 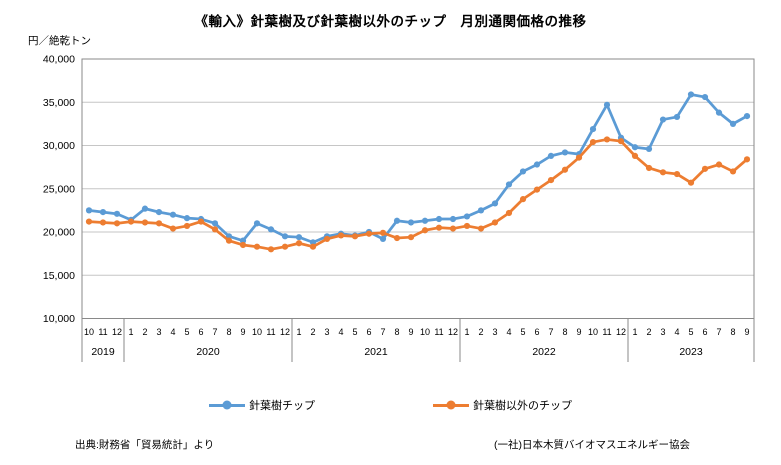 I want to click on y-tick-label: 30,000, so click(x=59, y=146).